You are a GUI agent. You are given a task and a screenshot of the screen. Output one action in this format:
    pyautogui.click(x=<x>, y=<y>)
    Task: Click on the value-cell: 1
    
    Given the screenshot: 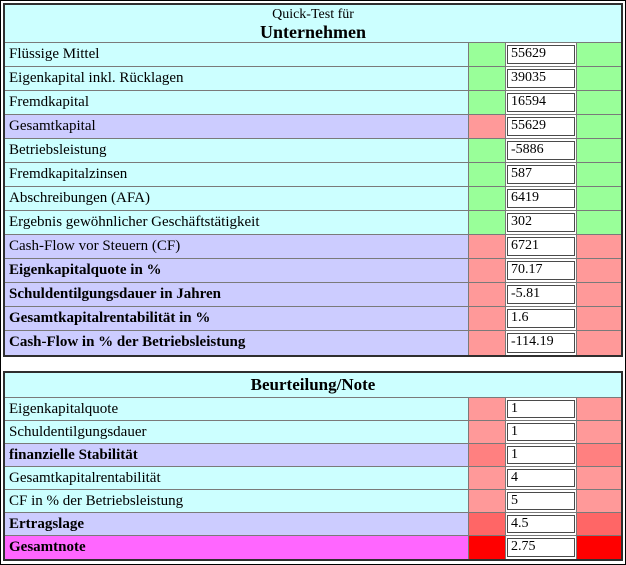 What is the action you would take?
    pyautogui.click(x=541, y=432)
    